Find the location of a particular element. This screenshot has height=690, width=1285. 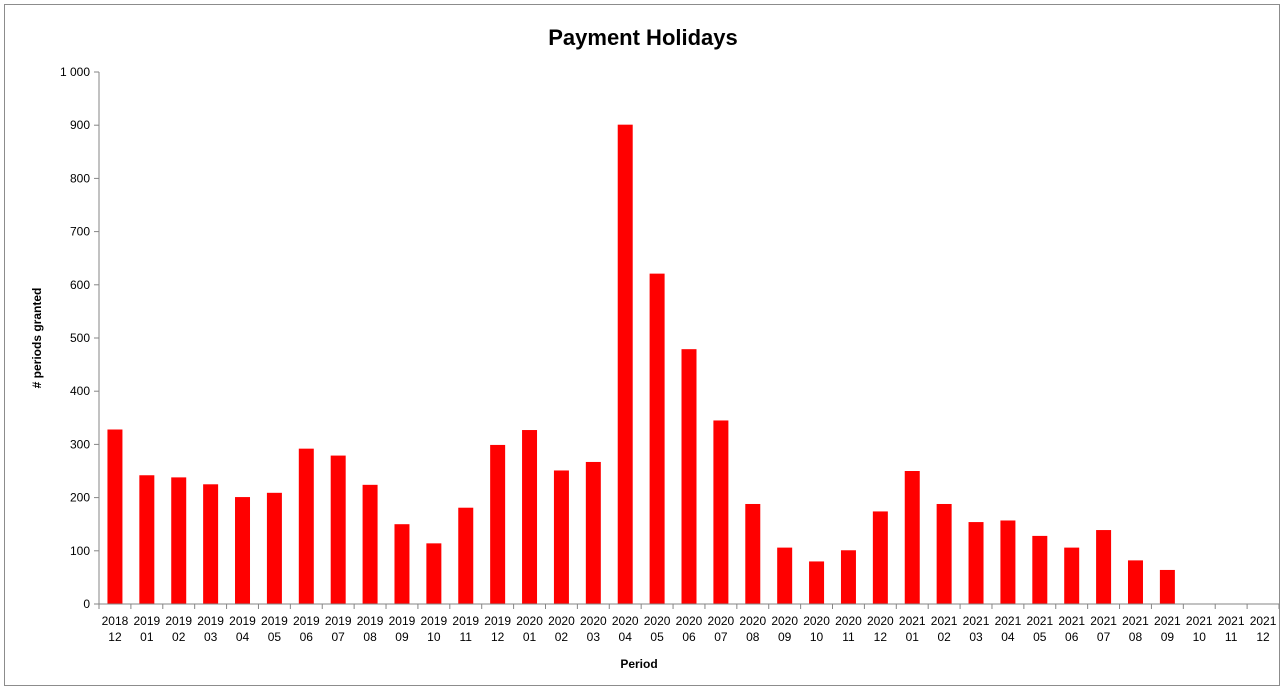

chart-title: Payment Holidays is located at coordinates (643, 37).